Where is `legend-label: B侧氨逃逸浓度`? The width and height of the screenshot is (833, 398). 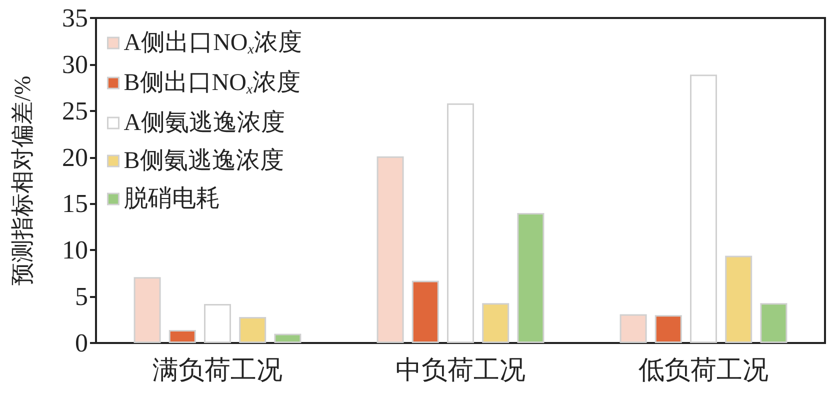 legend-label: B侧氨逃逸浓度 is located at coordinates (204, 160).